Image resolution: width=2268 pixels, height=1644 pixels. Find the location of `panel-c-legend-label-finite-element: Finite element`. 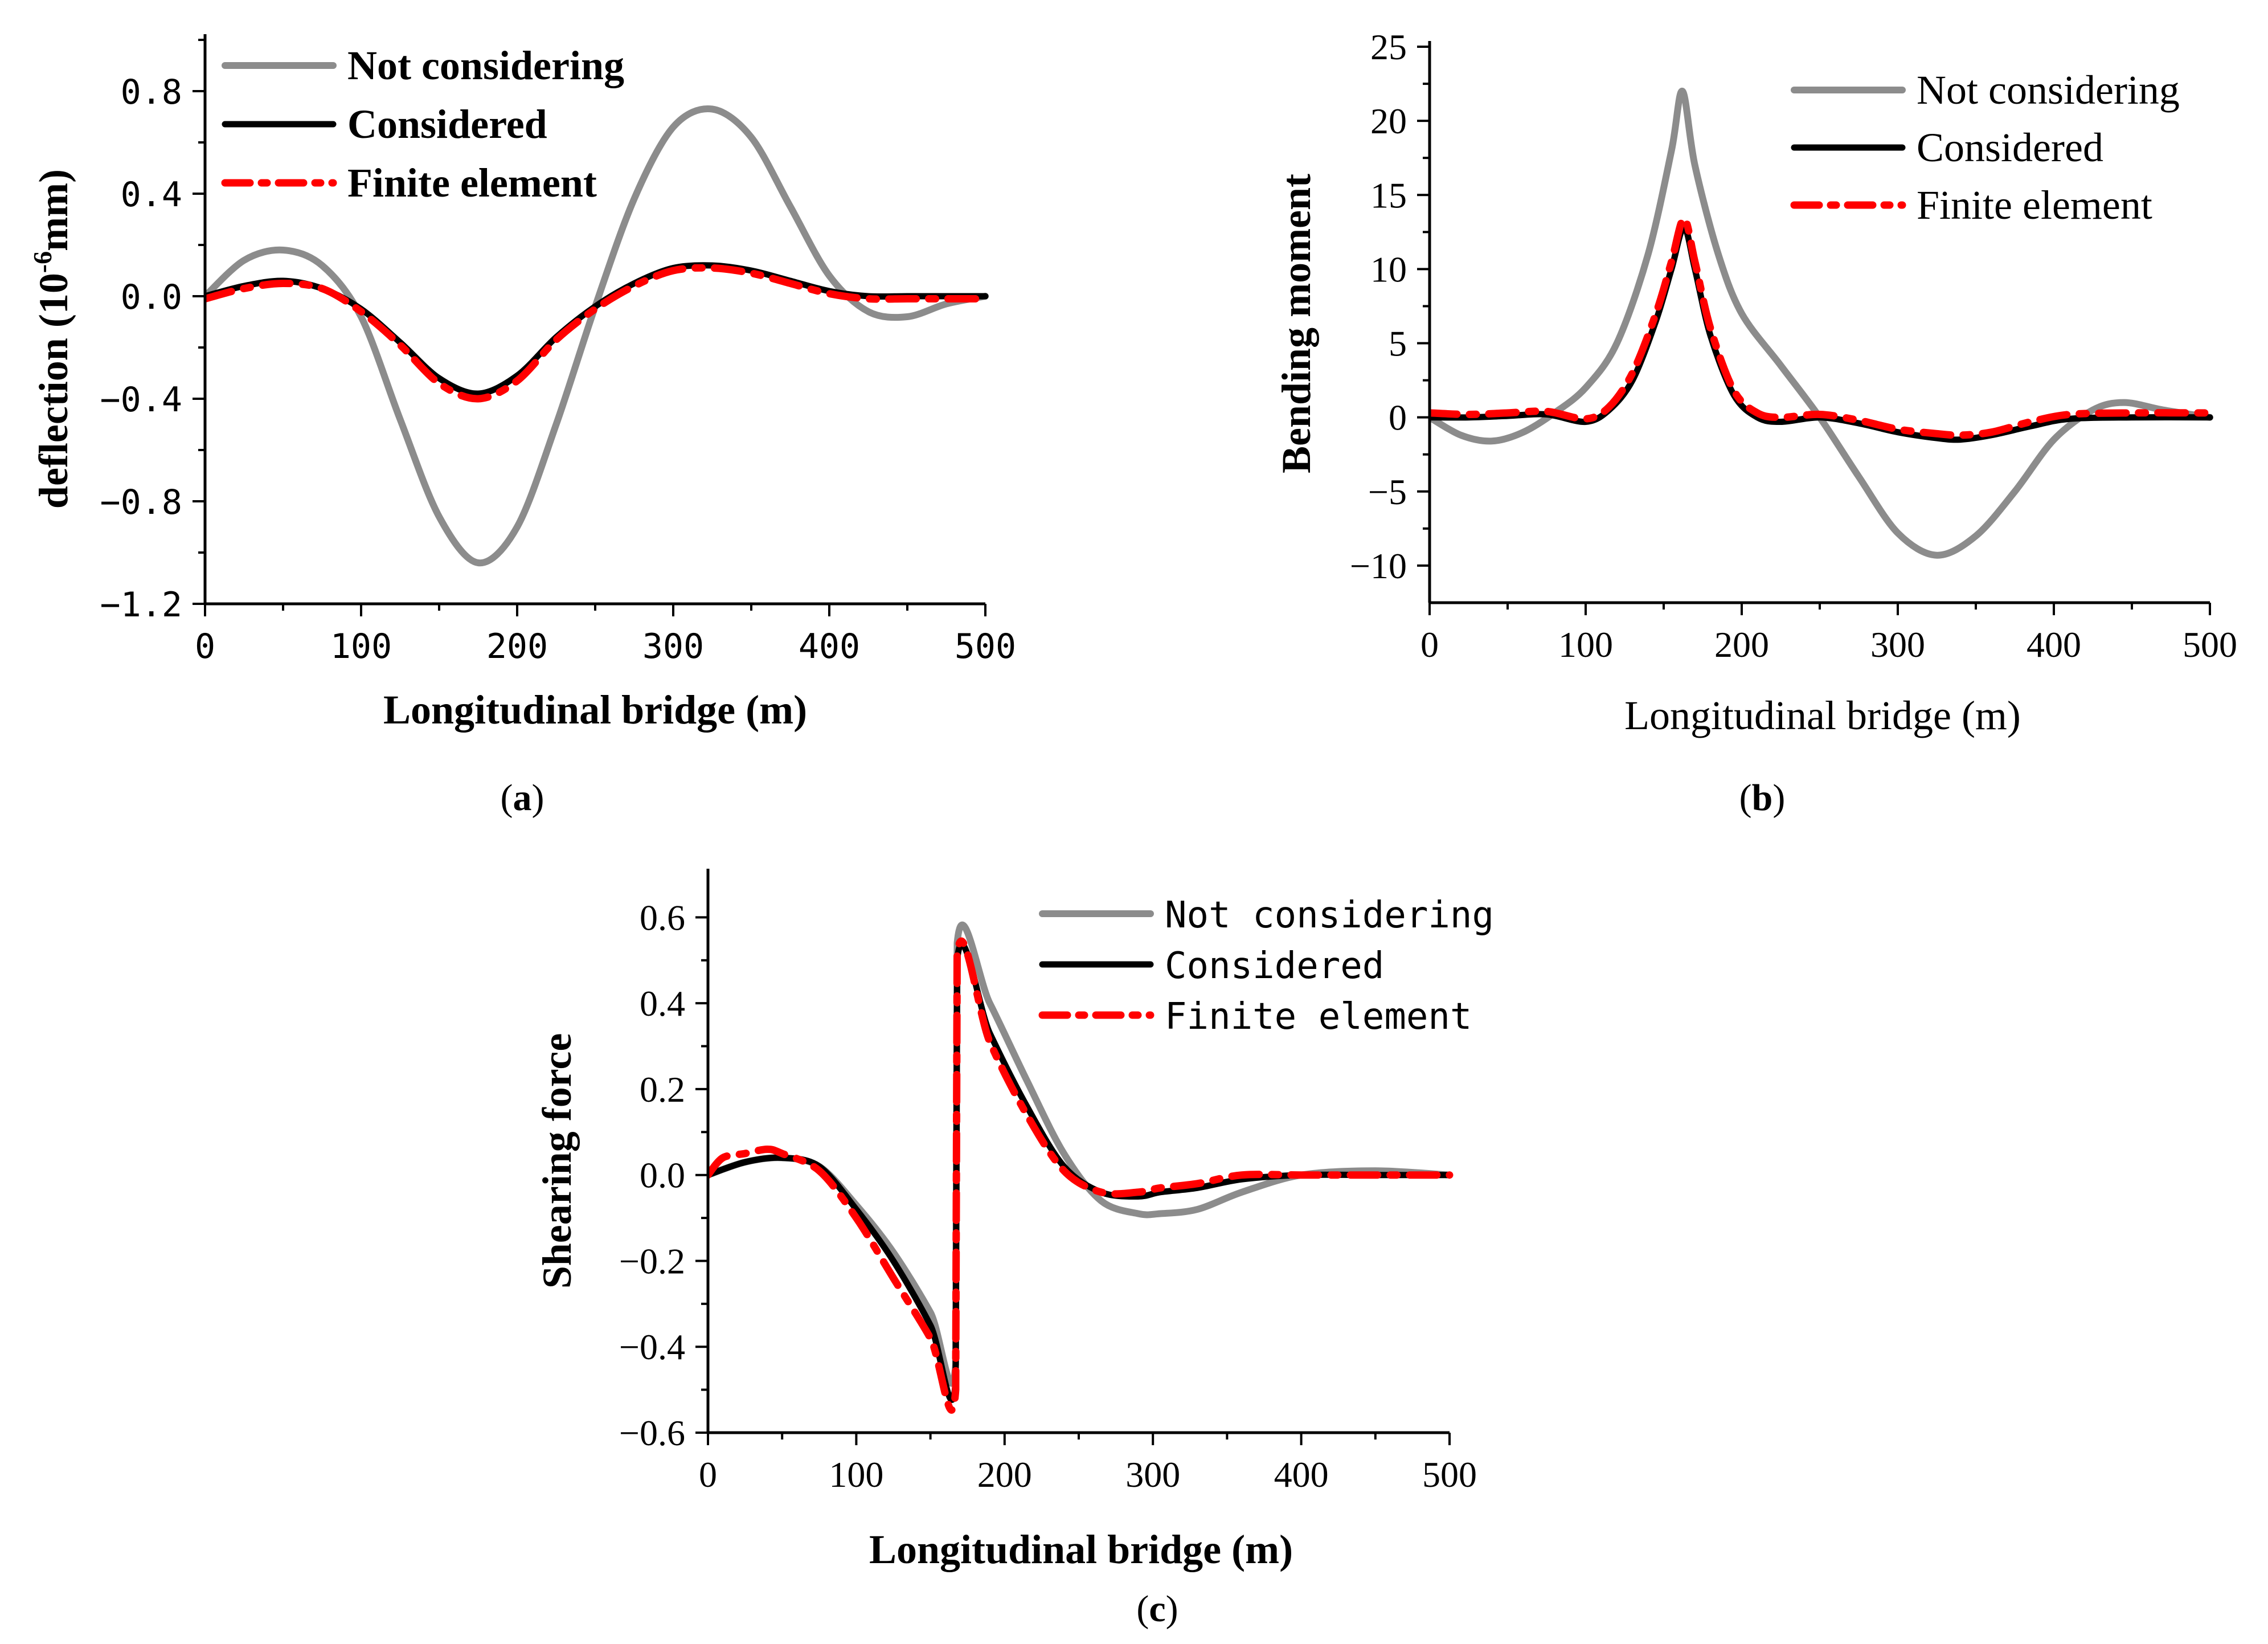

panel-c-legend-label-finite-element: Finite element is located at coordinates (1318, 1017).